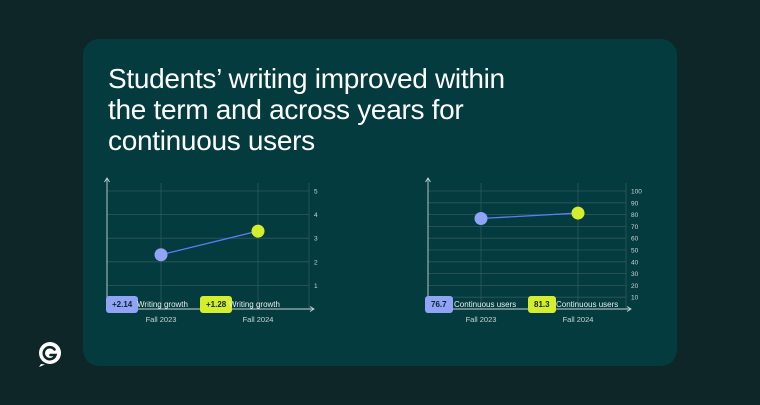 The width and height of the screenshot is (760, 405). I want to click on right-chart-ytick-label: 70, so click(635, 227).